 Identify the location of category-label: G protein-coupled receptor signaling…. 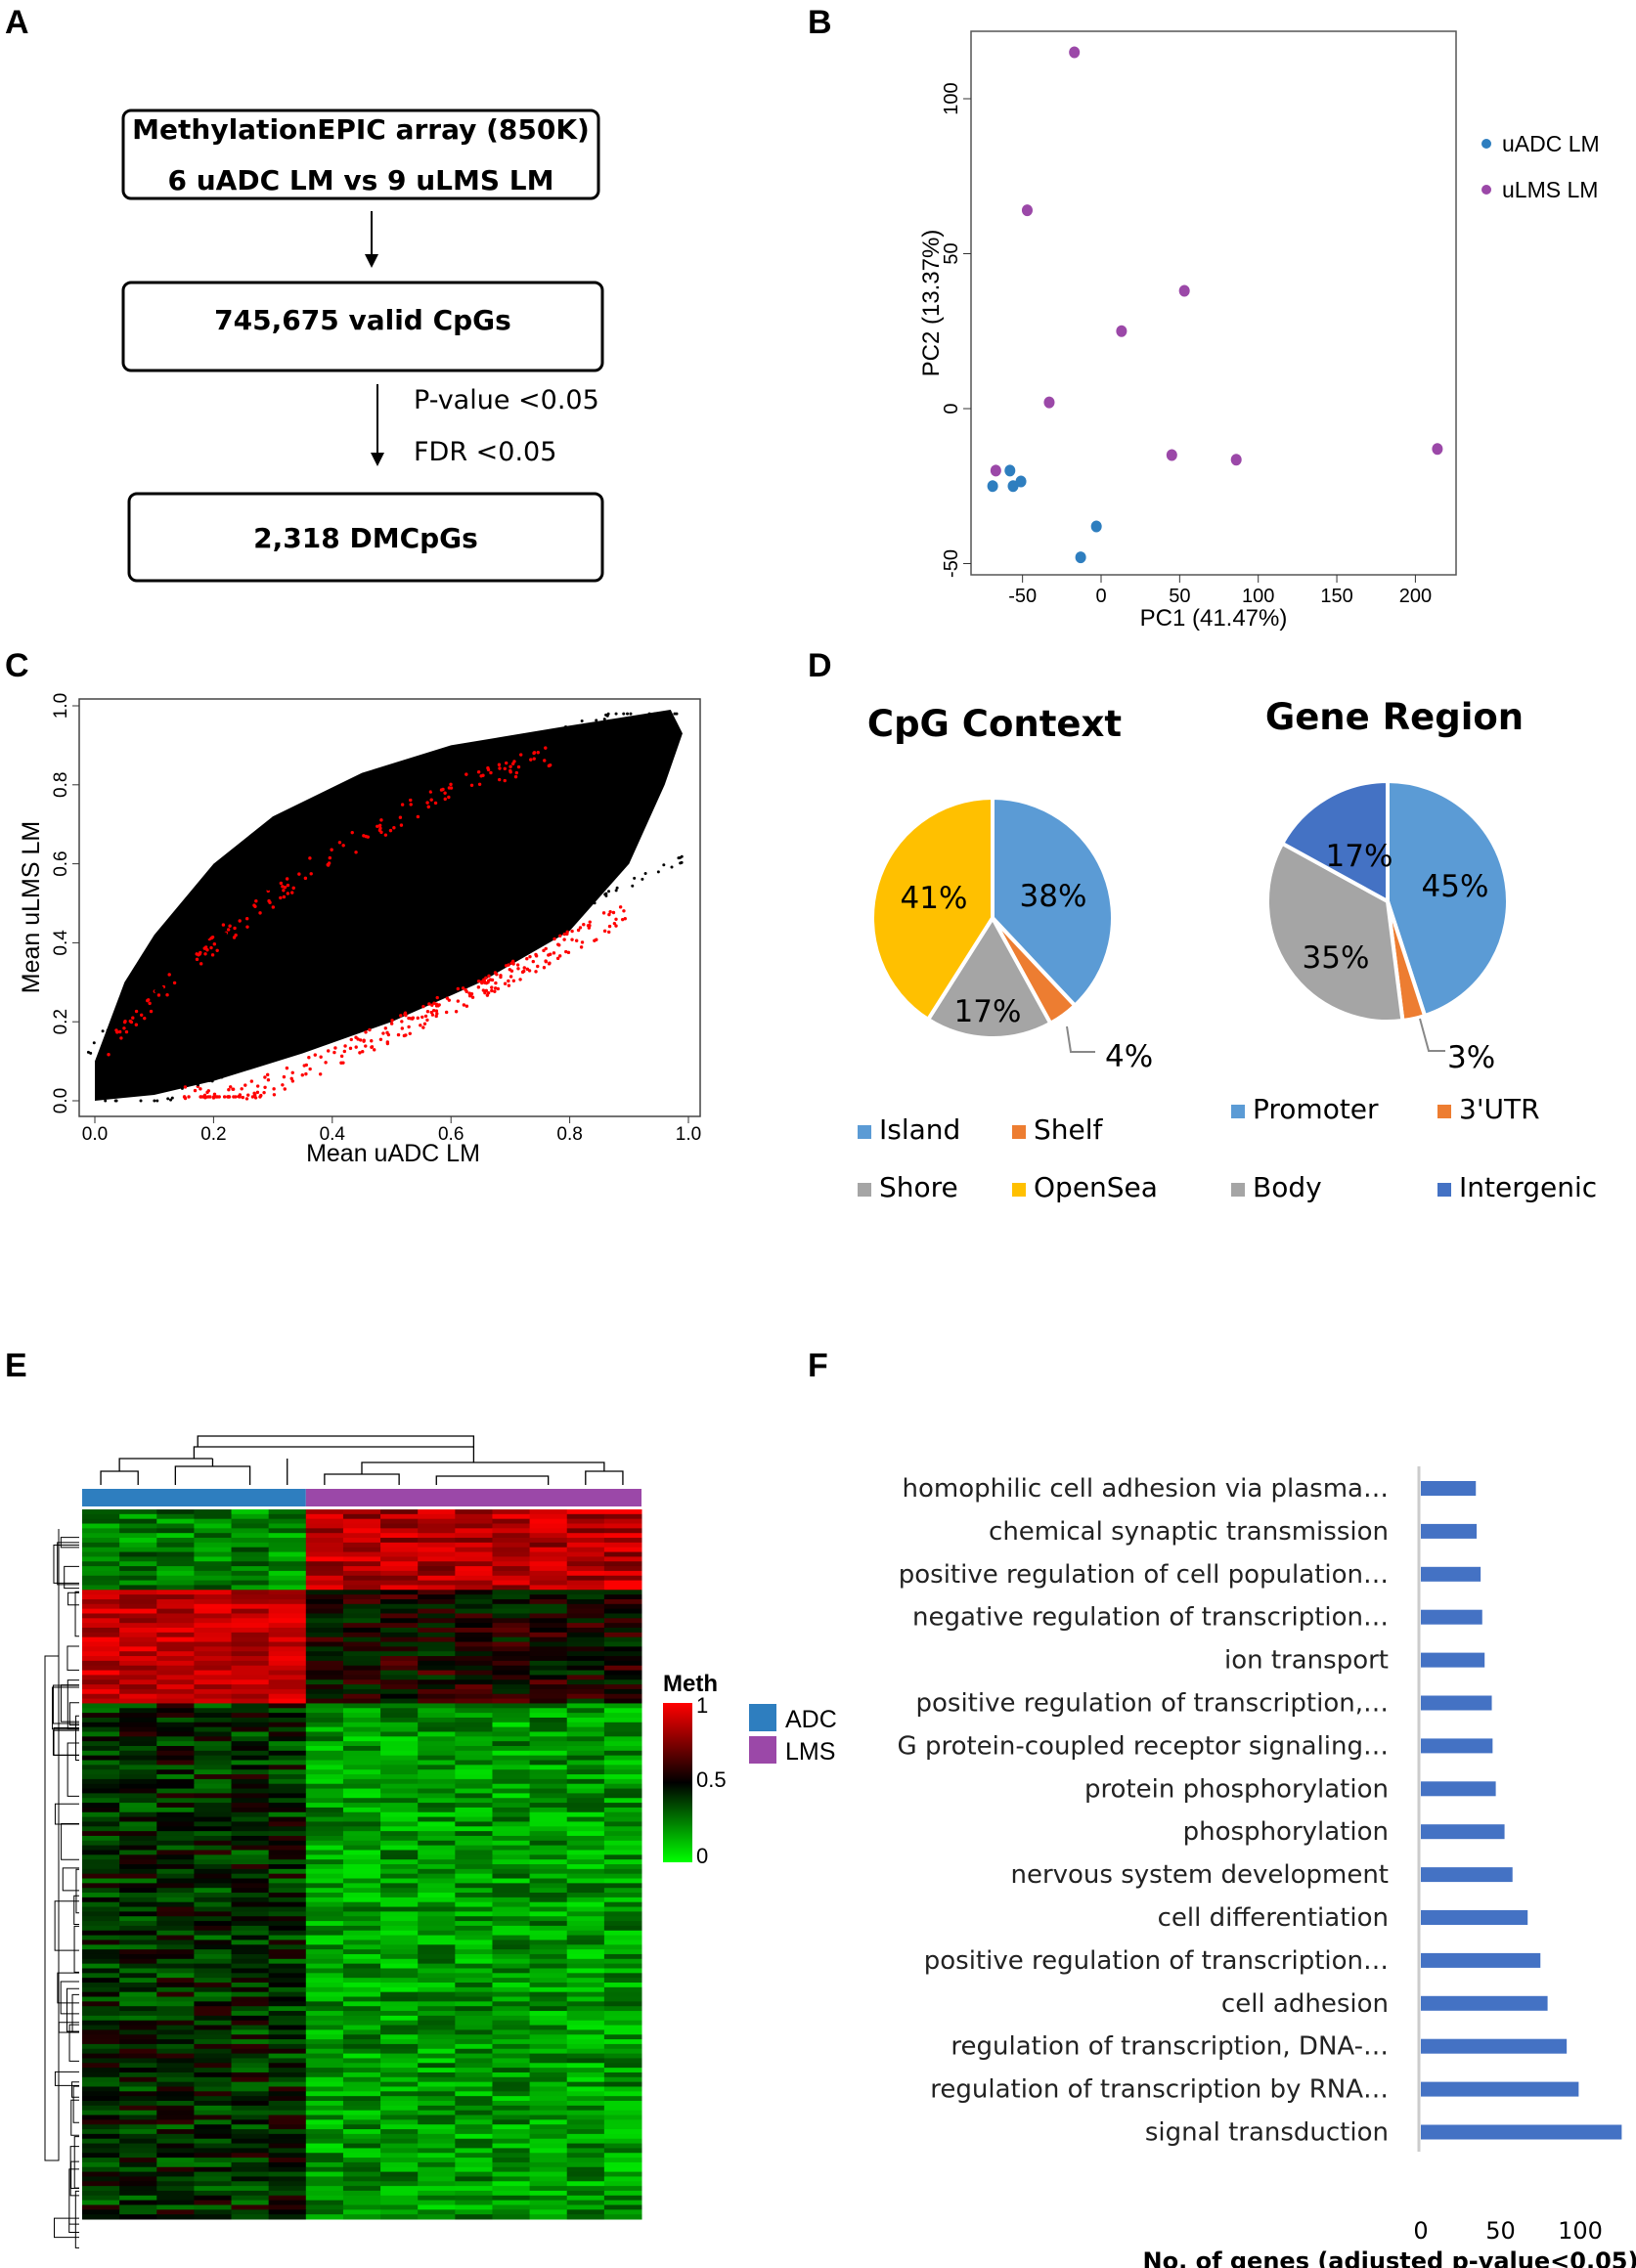
(1143, 1746).